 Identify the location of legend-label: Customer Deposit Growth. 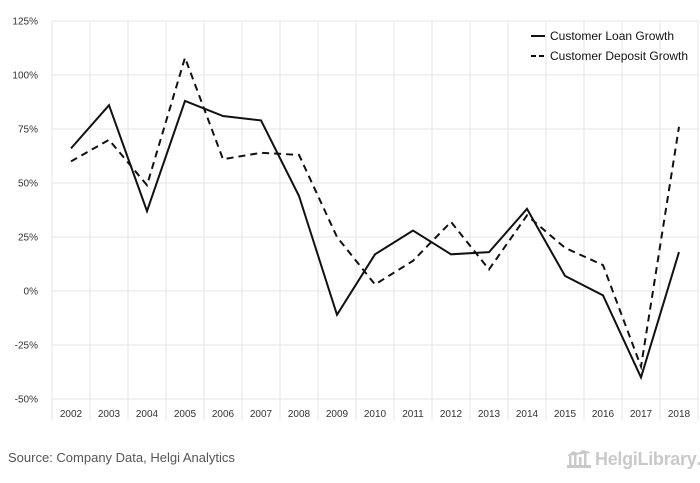
(619, 56).